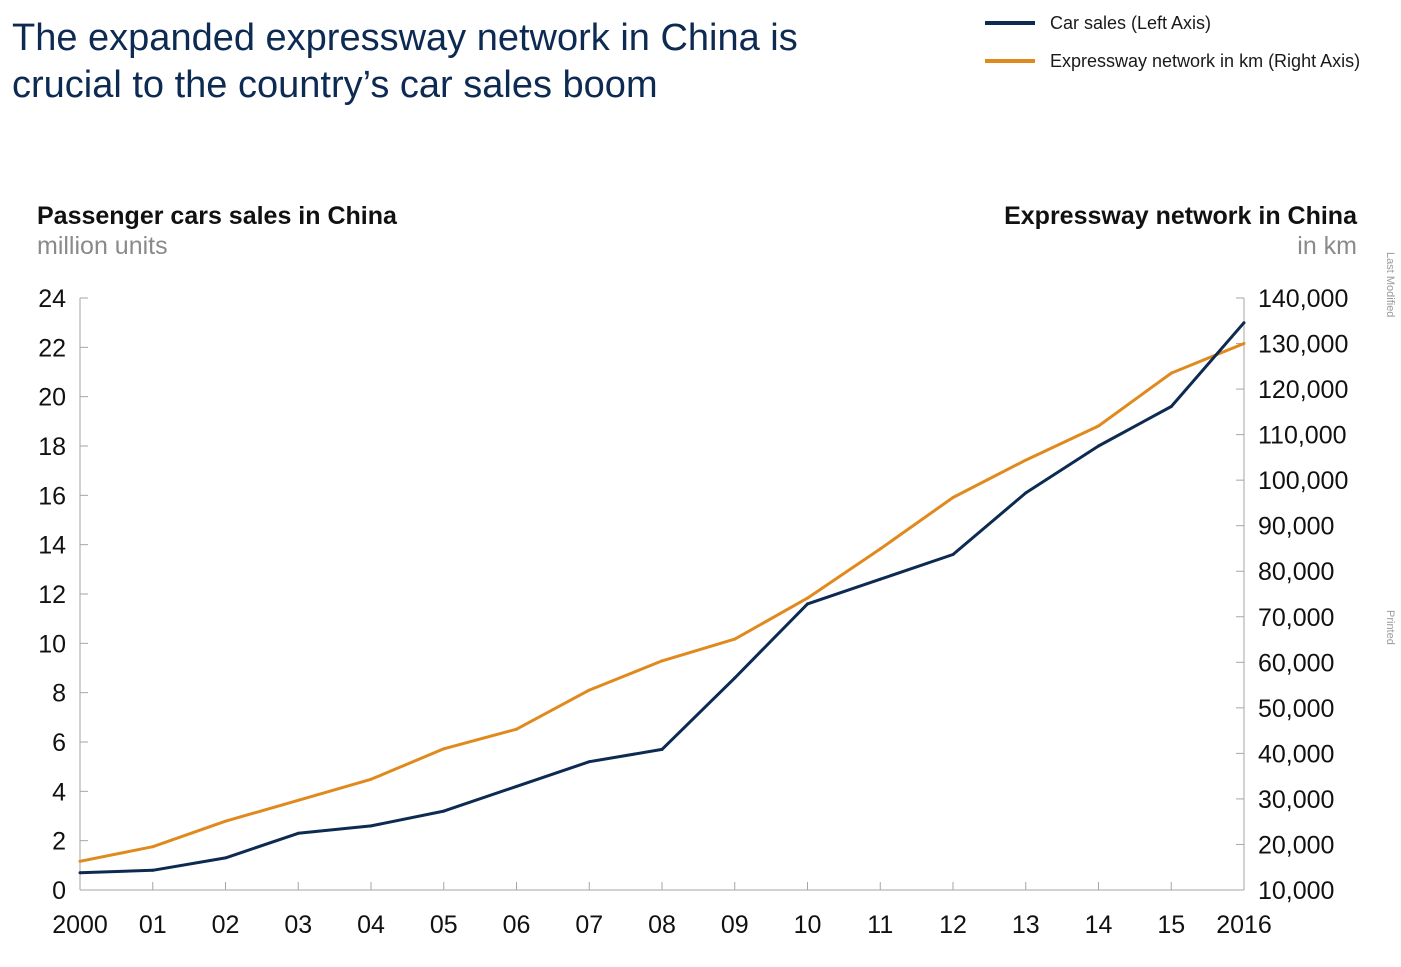  Describe the element at coordinates (52, 496) in the screenshot. I see `left-axis-tick-label: 16` at that location.